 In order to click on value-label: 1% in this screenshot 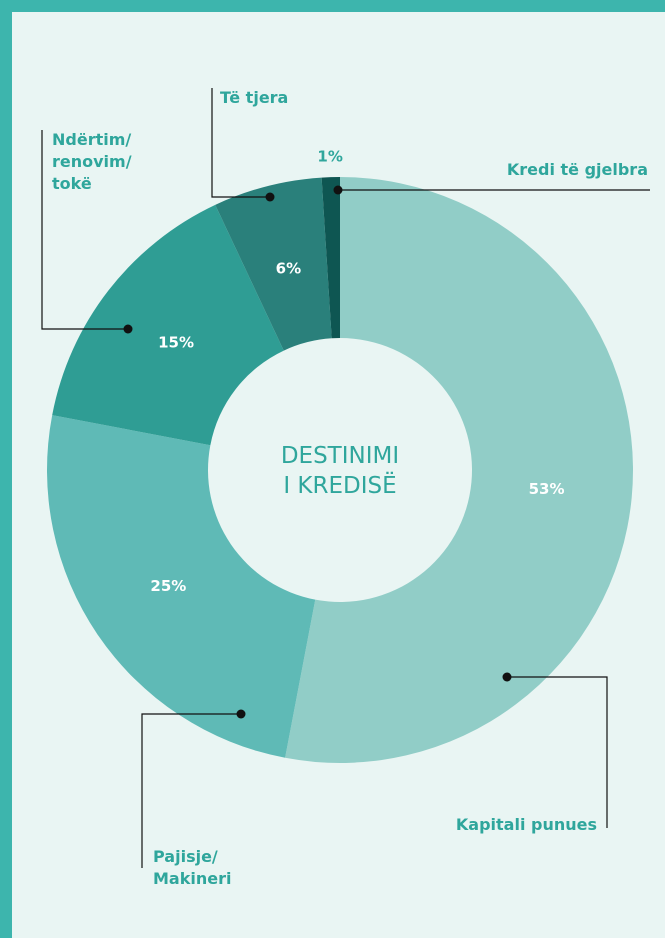, I will do `click(329, 157)`.